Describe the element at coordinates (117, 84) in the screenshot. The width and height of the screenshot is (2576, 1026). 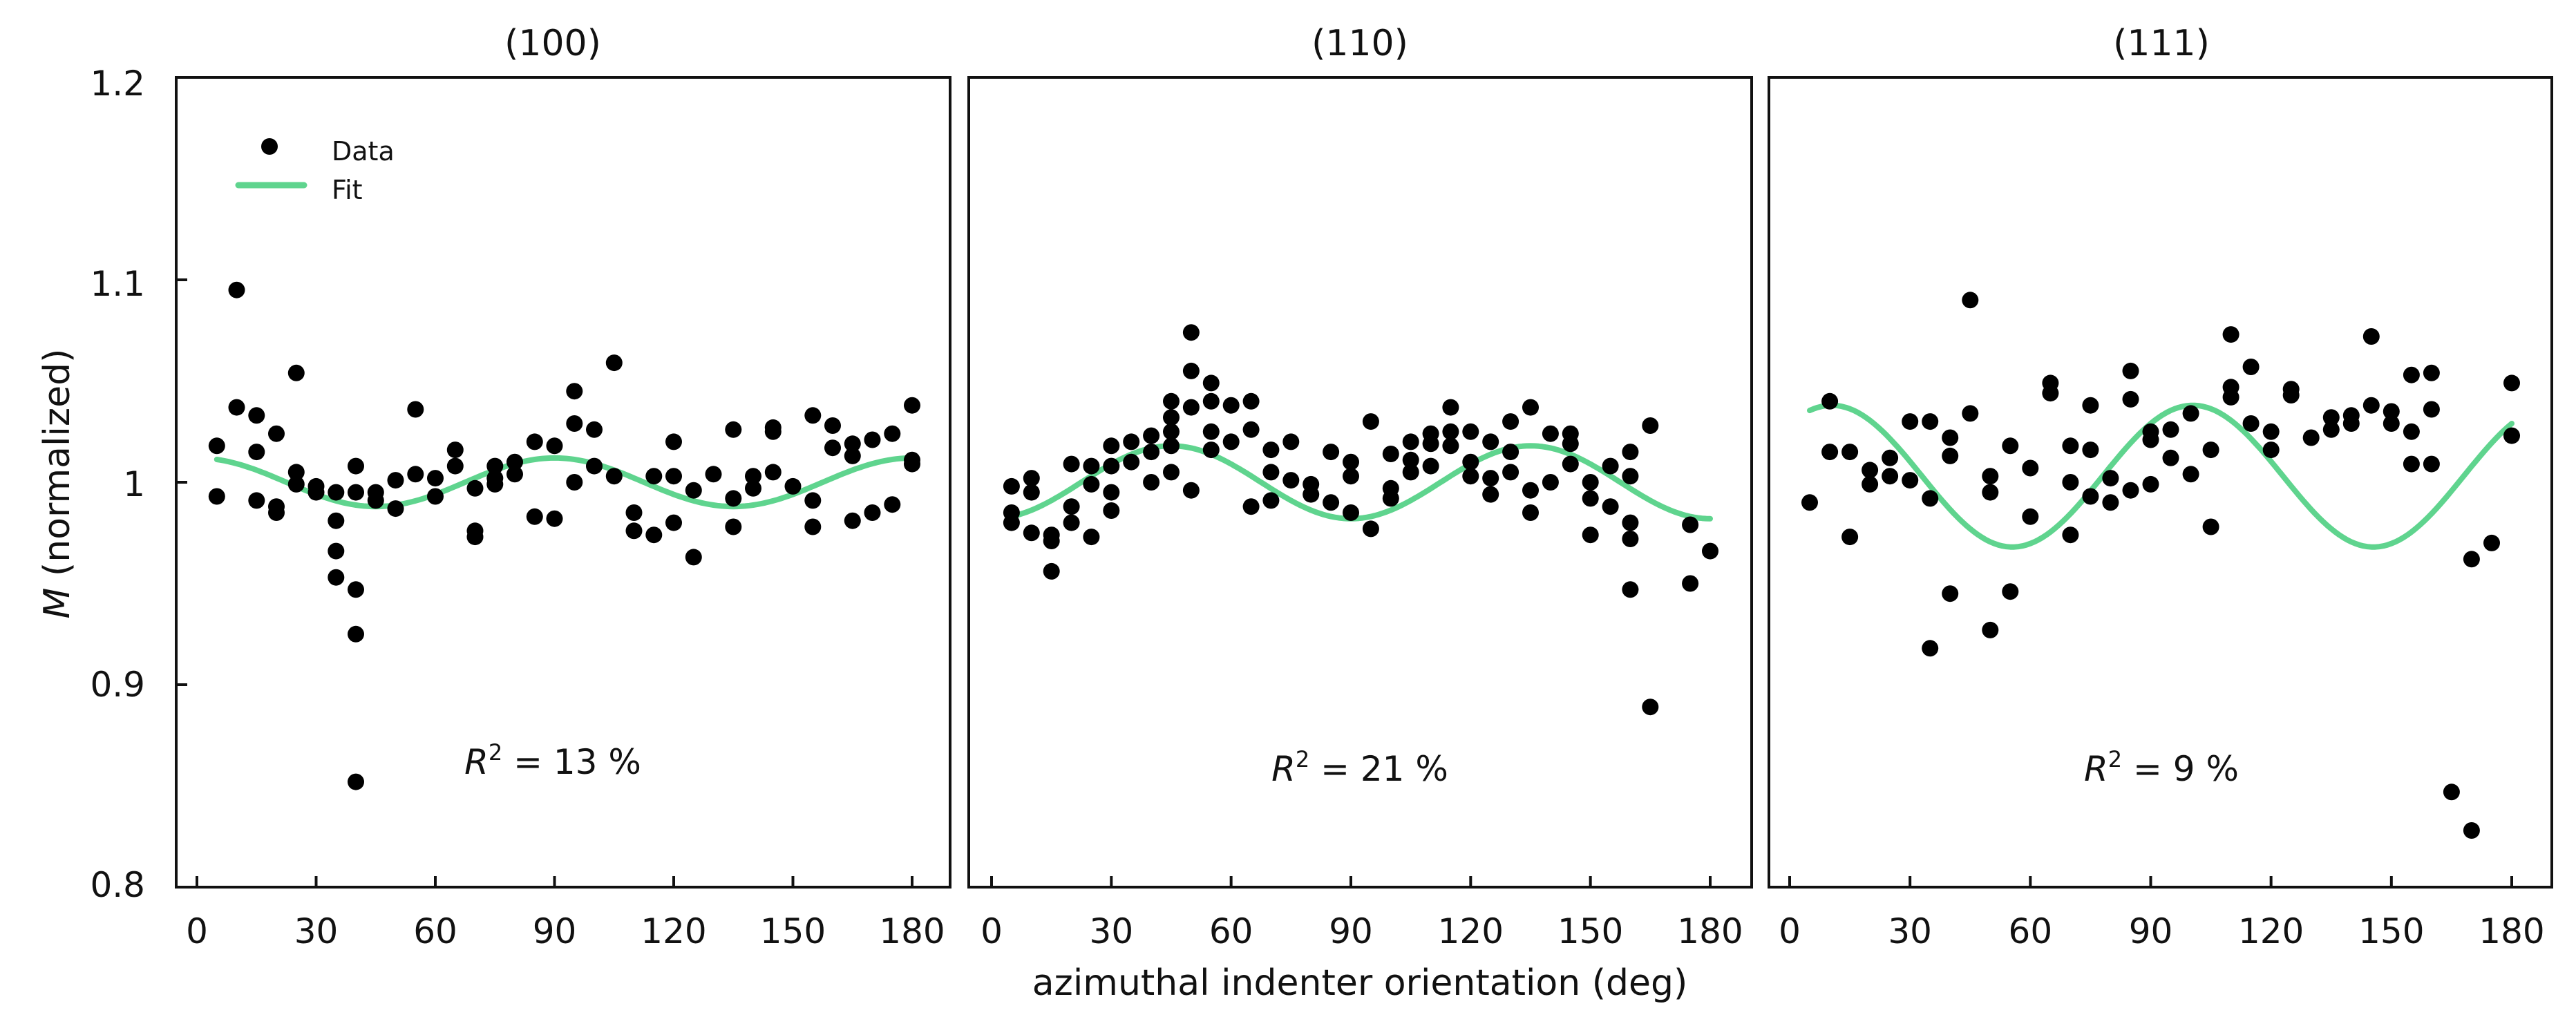
I see `y-tick-label: 1.2` at that location.